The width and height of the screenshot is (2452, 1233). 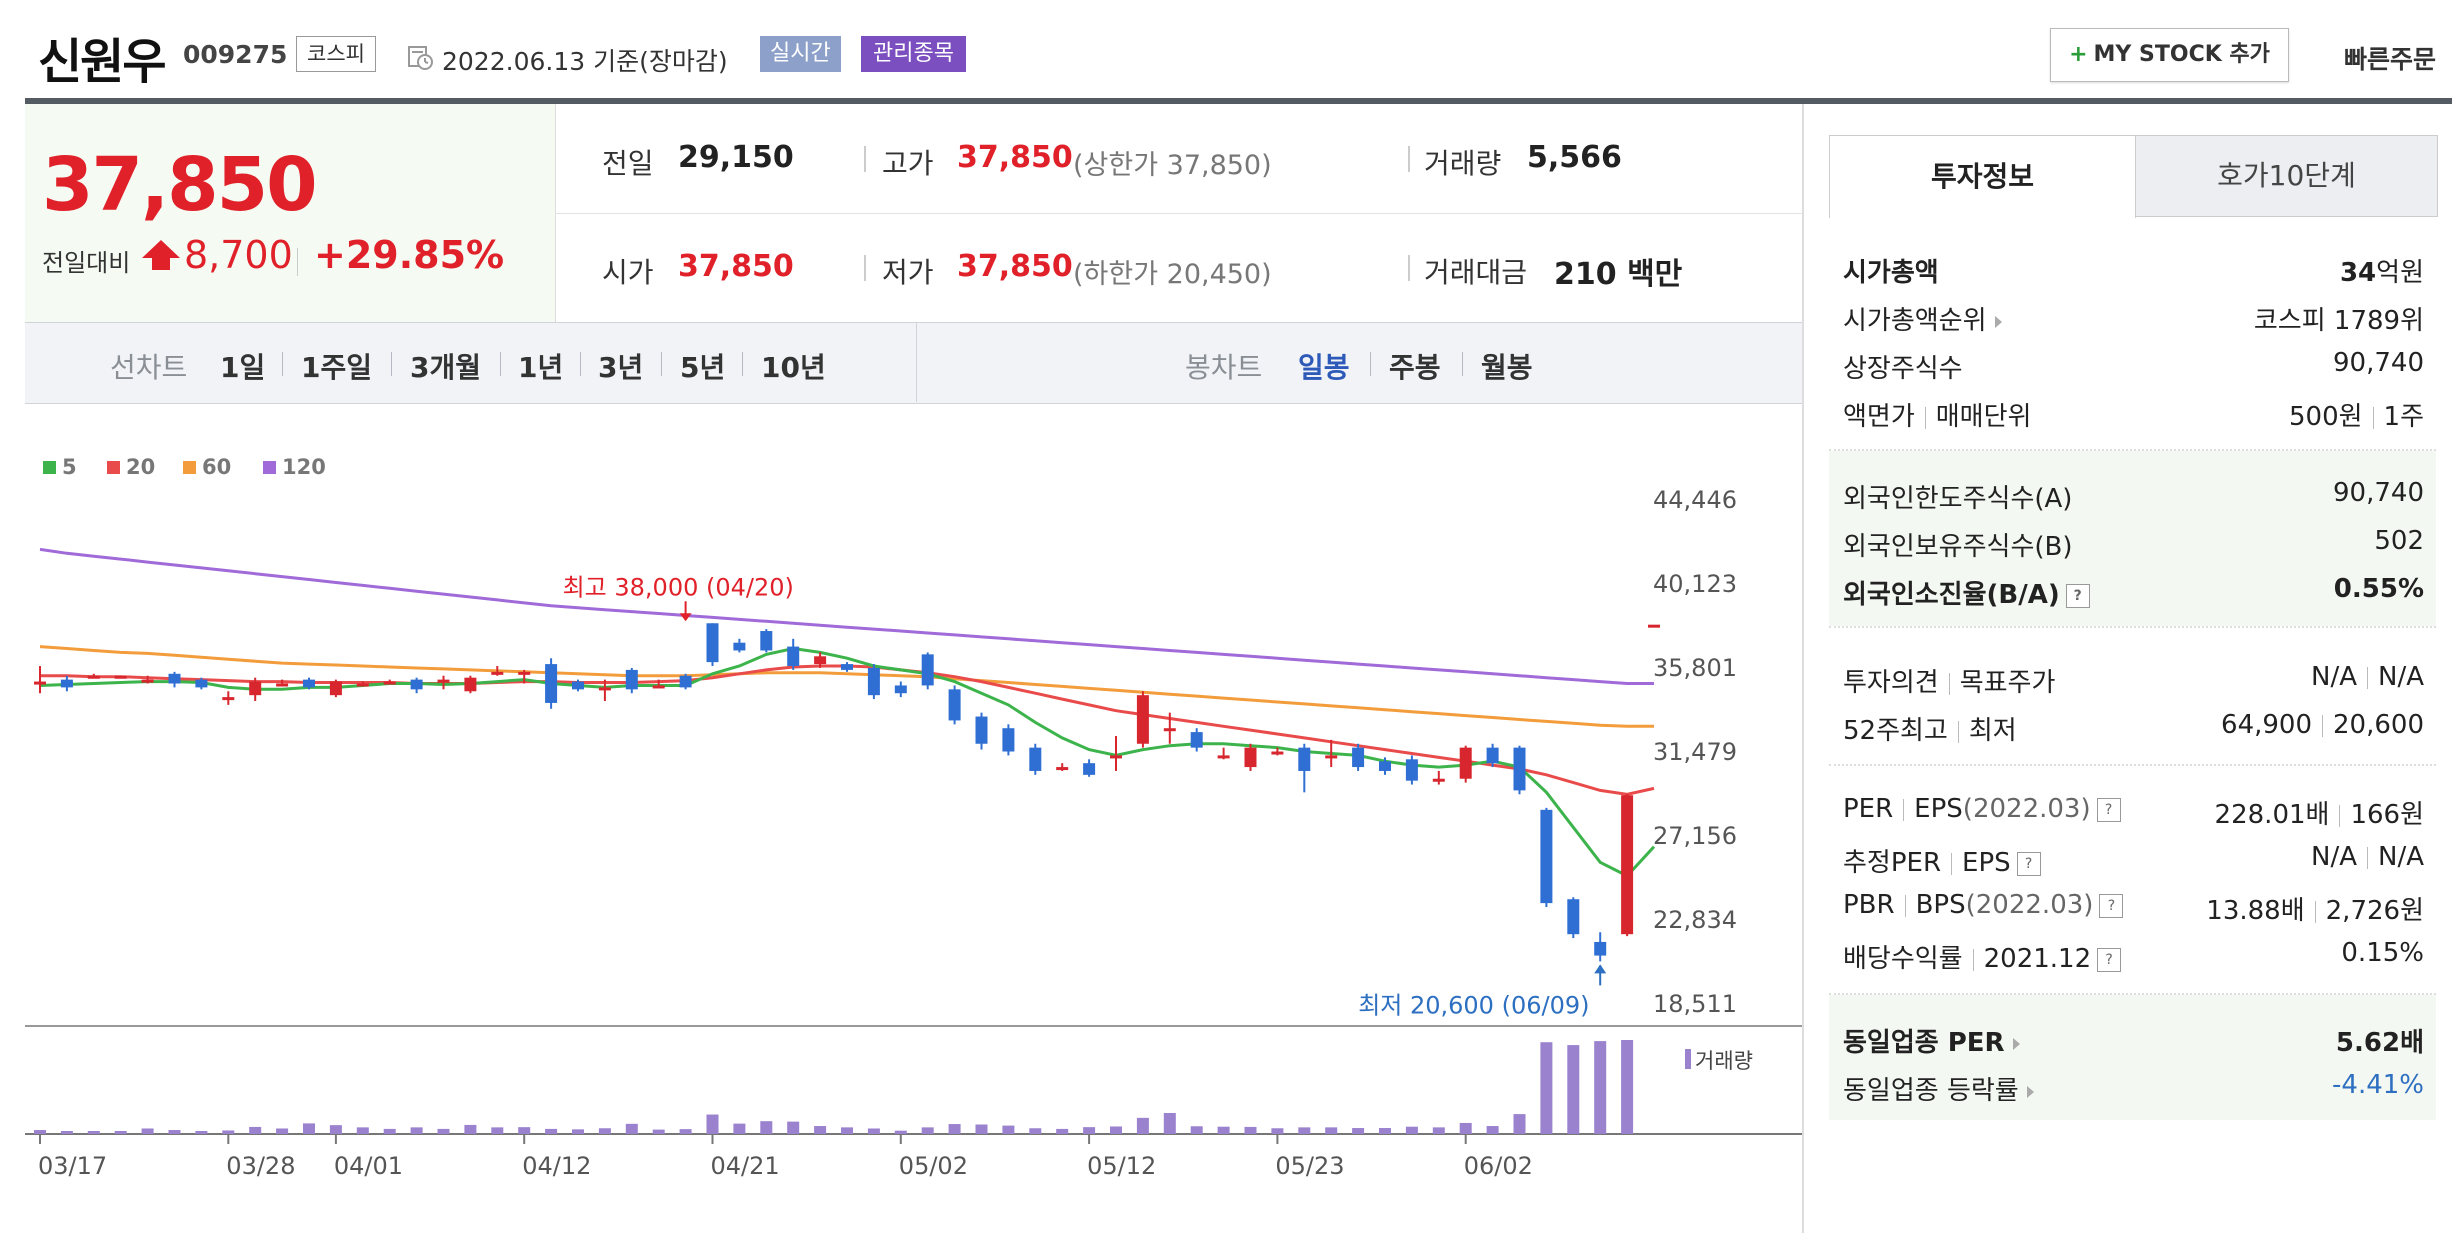 I want to click on y-tick-label: 18,511, so click(x=1695, y=1004).